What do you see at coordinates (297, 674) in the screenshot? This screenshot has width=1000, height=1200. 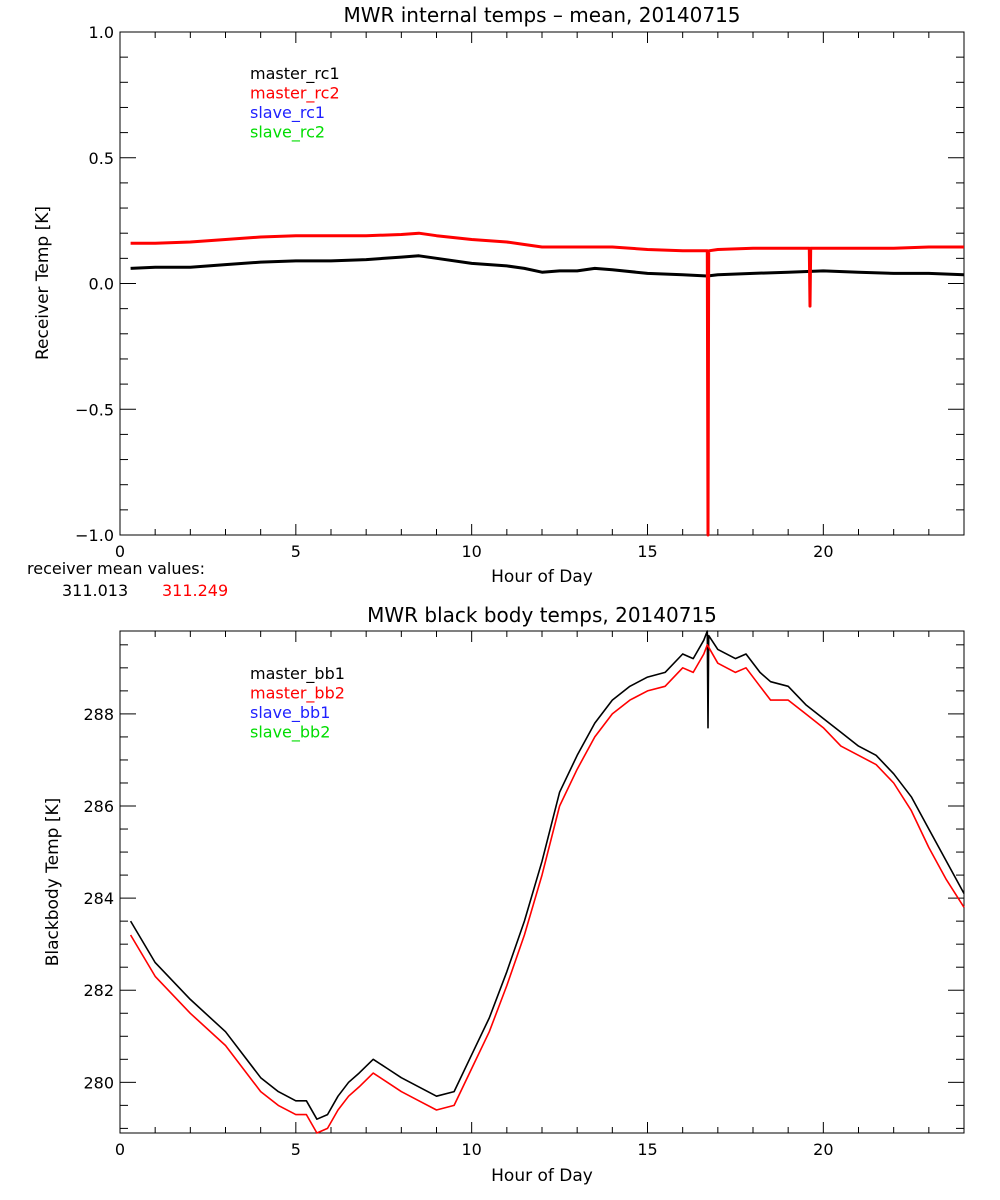 I see `legend-entry-master-bb1: master_bb1` at bounding box center [297, 674].